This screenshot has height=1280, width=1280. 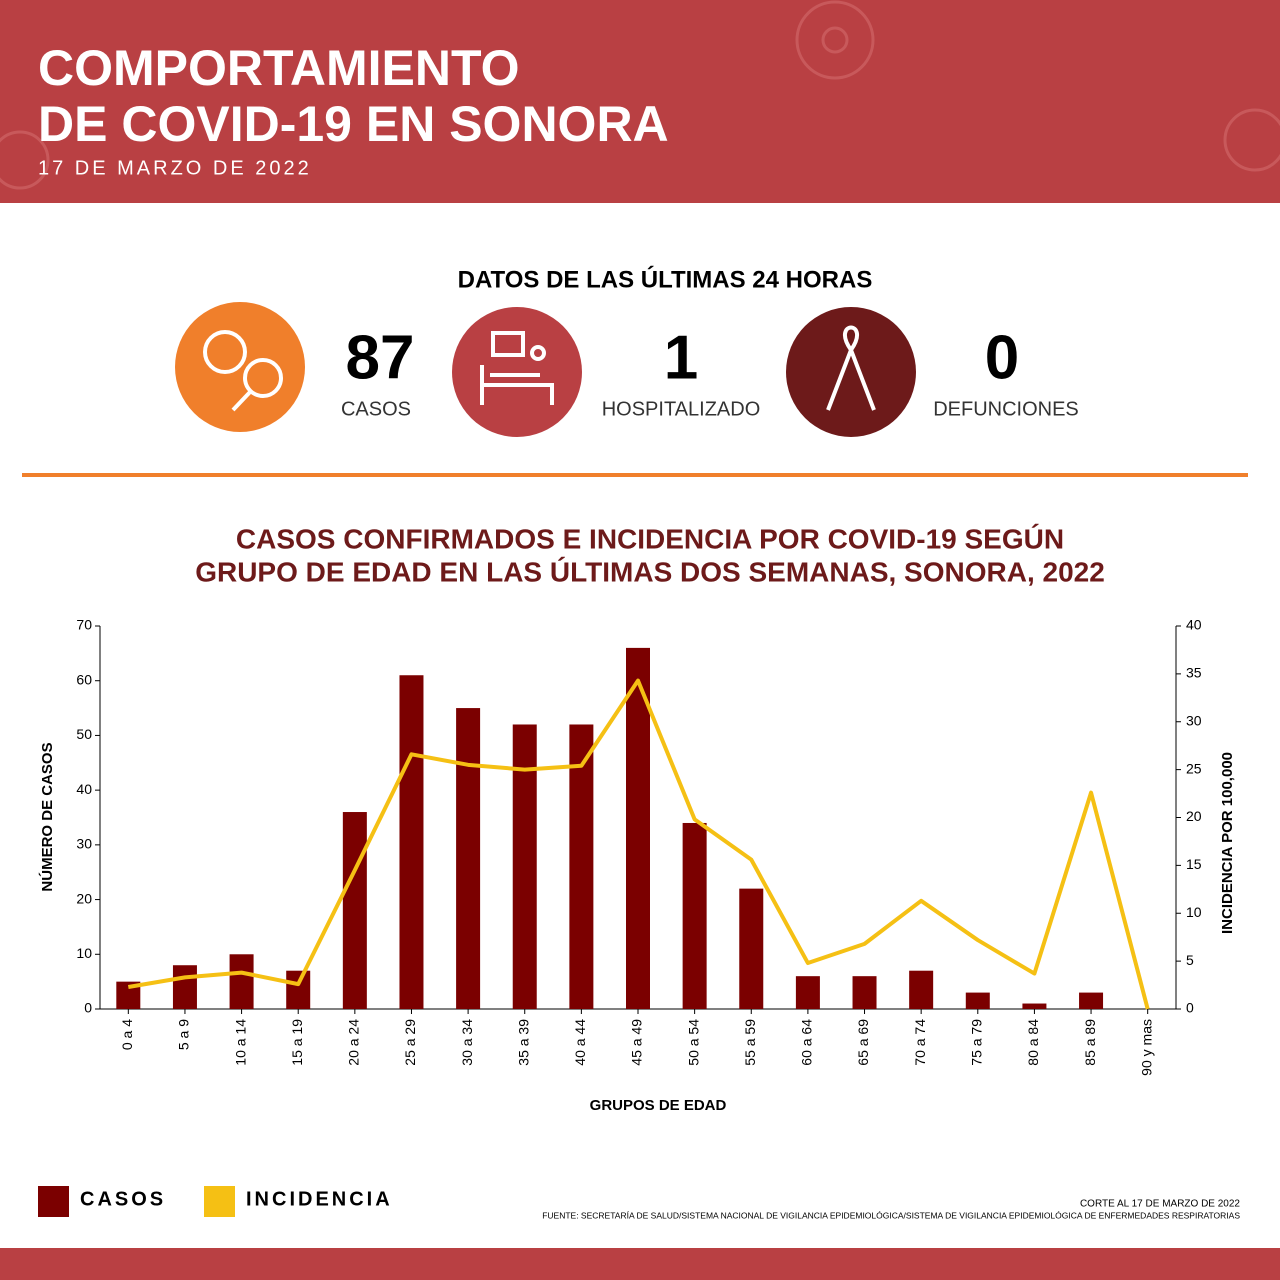 What do you see at coordinates (84, 898) in the screenshot?
I see `y-tick-label: 20` at bounding box center [84, 898].